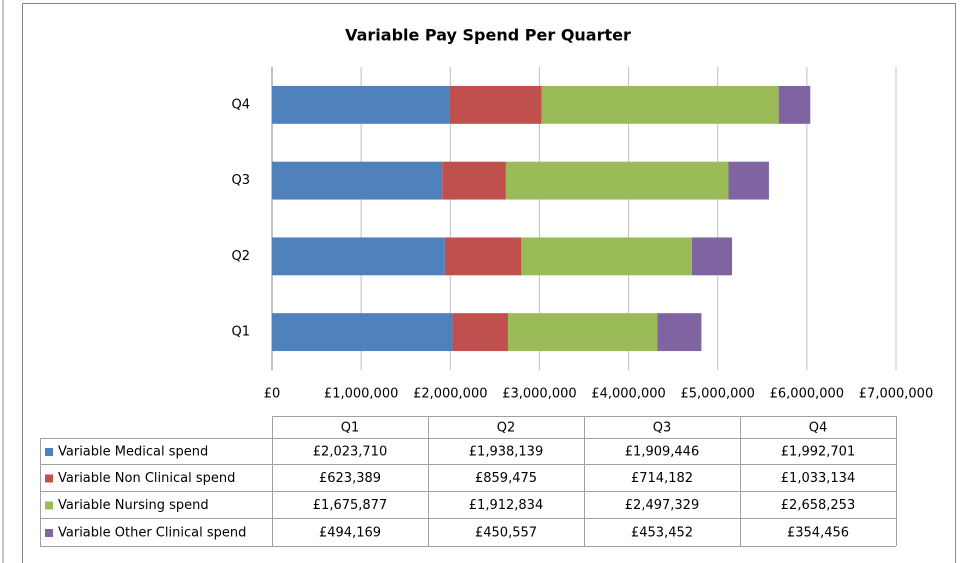 This screenshot has height=563, width=961. What do you see at coordinates (361, 394) in the screenshot?
I see `x-tick-label: £1,000,000` at bounding box center [361, 394].